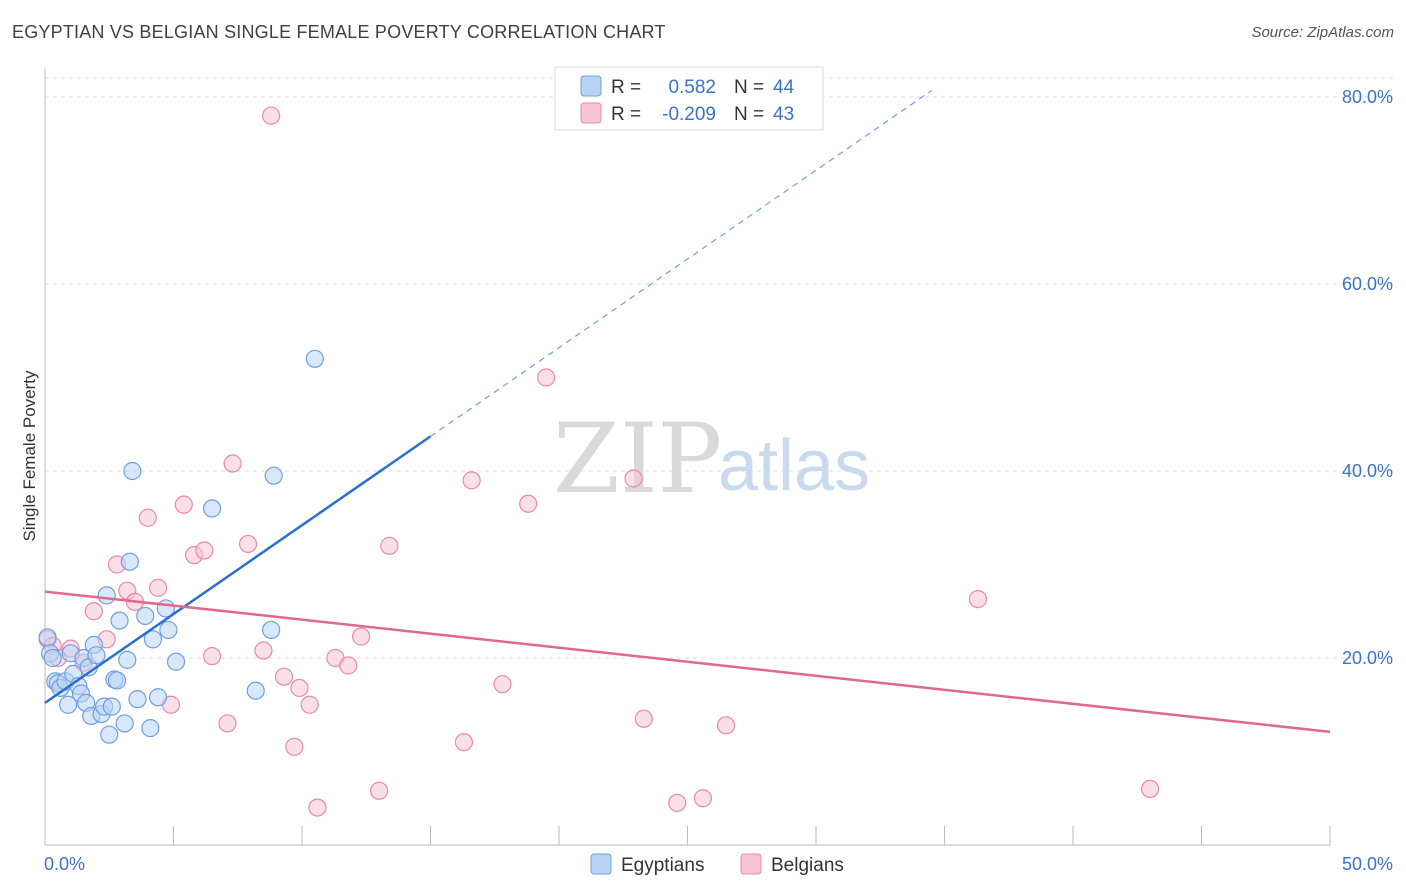  What do you see at coordinates (1367, 658) in the screenshot?
I see `y-tick-label: 20.0%` at bounding box center [1367, 658].